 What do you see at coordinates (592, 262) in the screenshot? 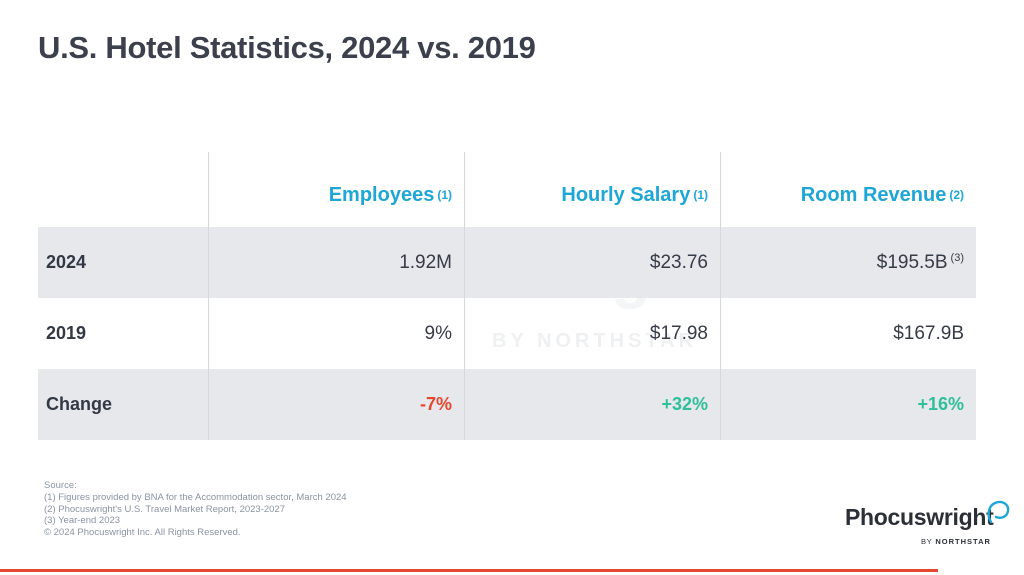
I see `cell-hourly-salary: $23.76` at bounding box center [592, 262].